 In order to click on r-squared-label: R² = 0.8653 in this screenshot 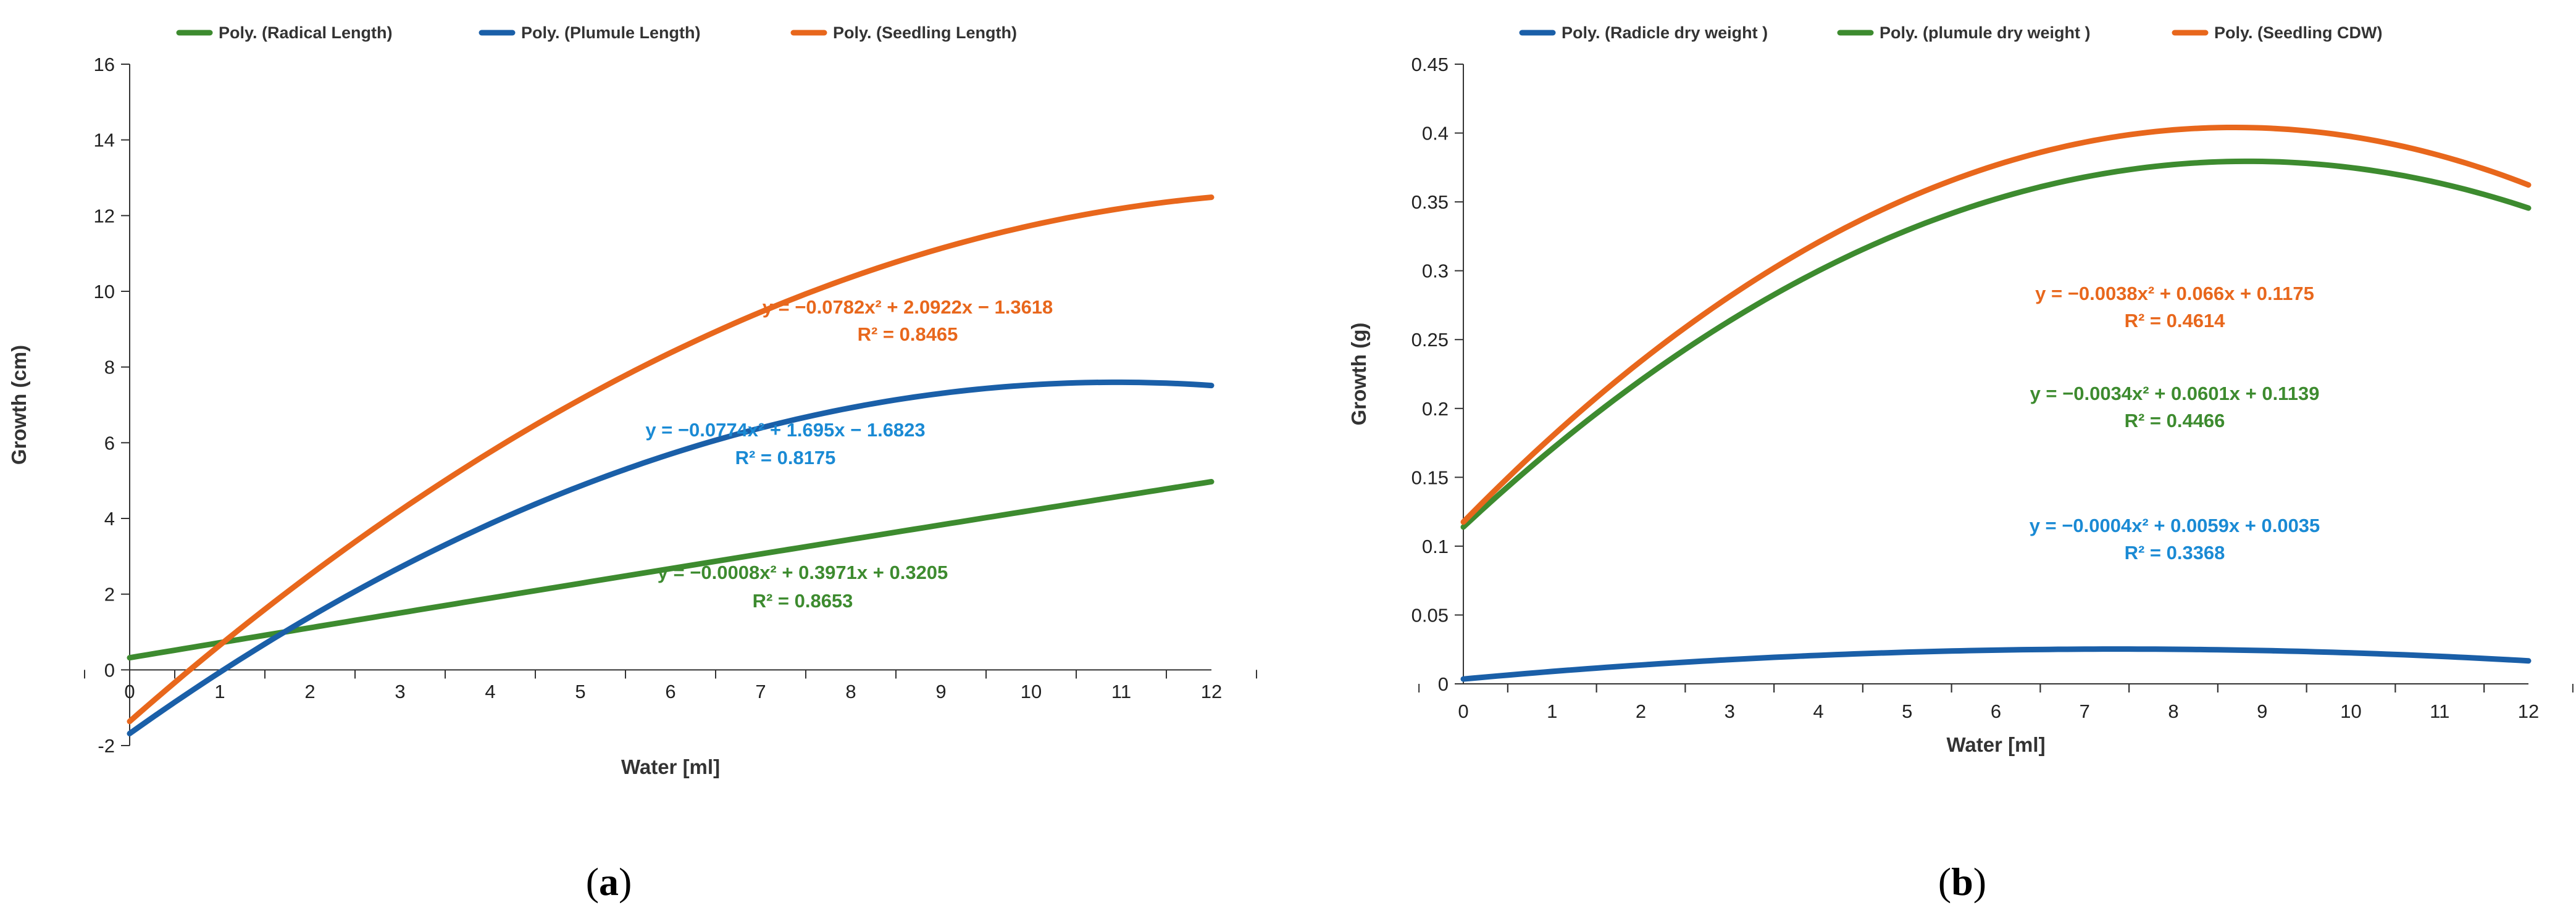, I will do `click(803, 601)`.